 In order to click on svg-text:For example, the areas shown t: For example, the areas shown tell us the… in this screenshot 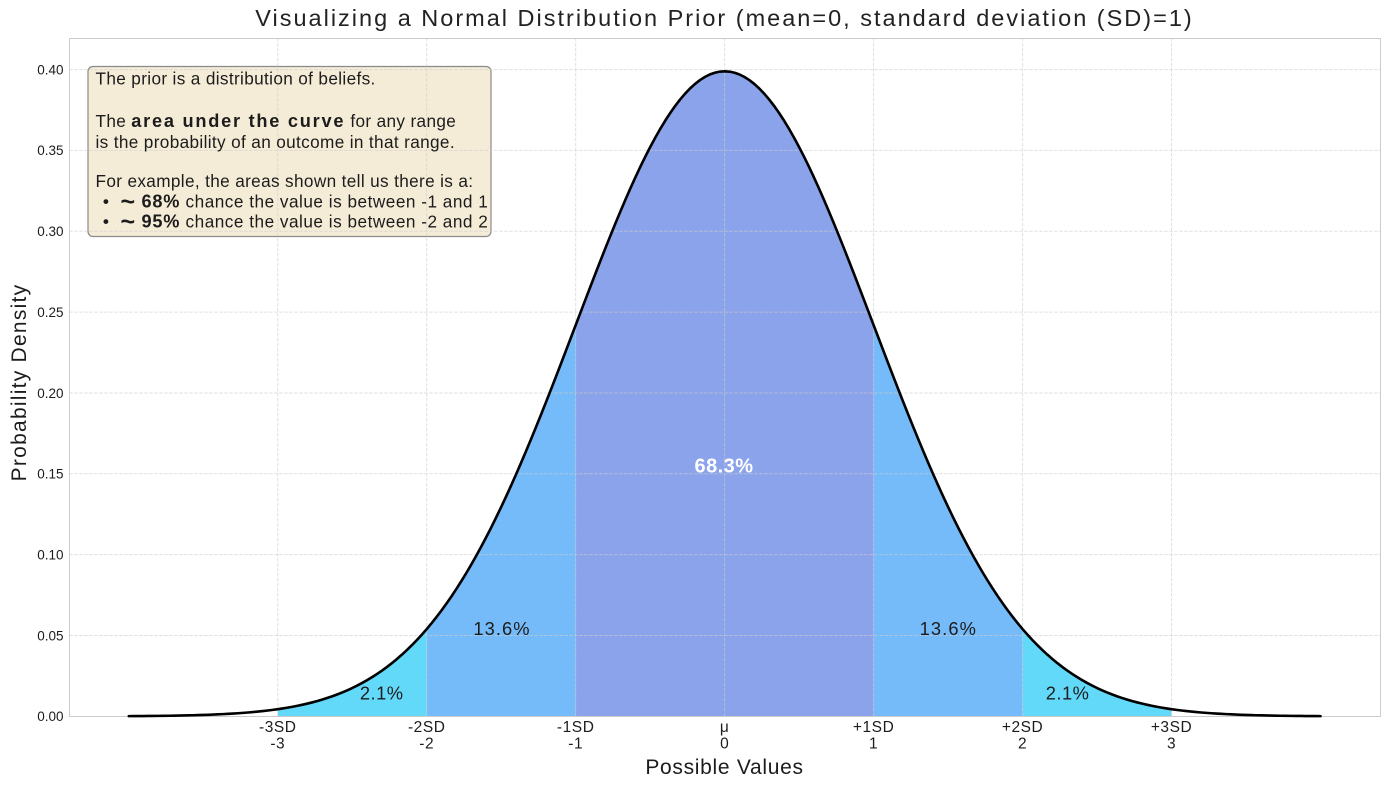, I will do `click(285, 181)`.